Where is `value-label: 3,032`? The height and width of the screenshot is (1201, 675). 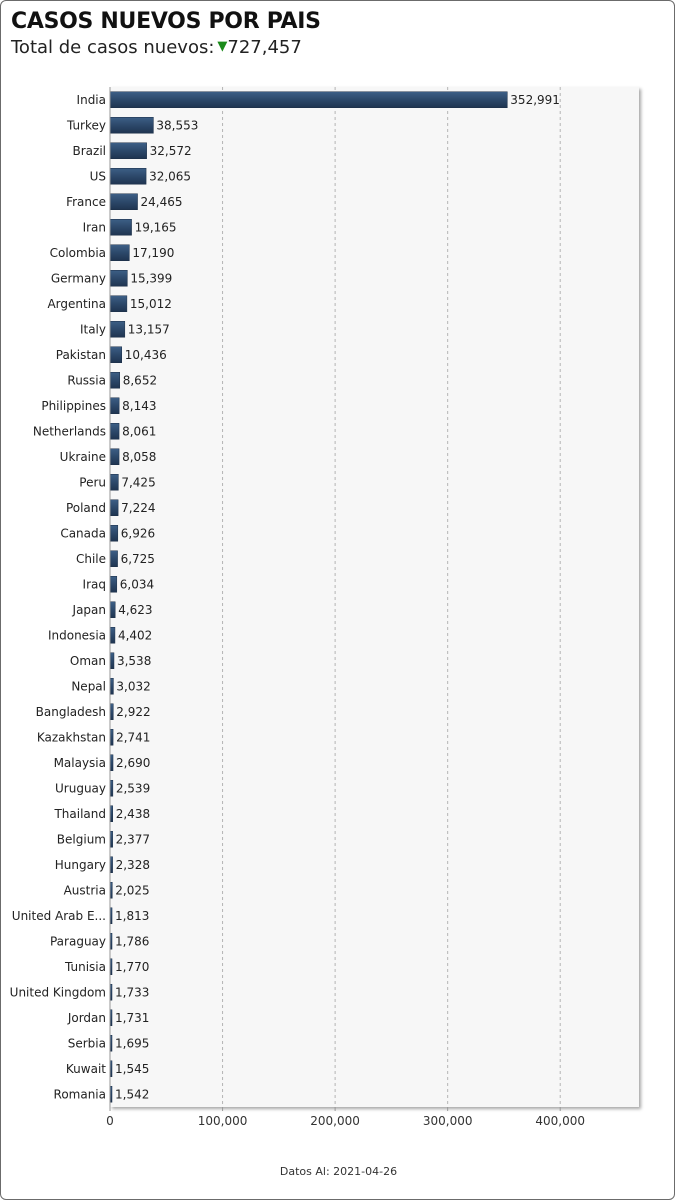
value-label: 3,032 is located at coordinates (133, 686).